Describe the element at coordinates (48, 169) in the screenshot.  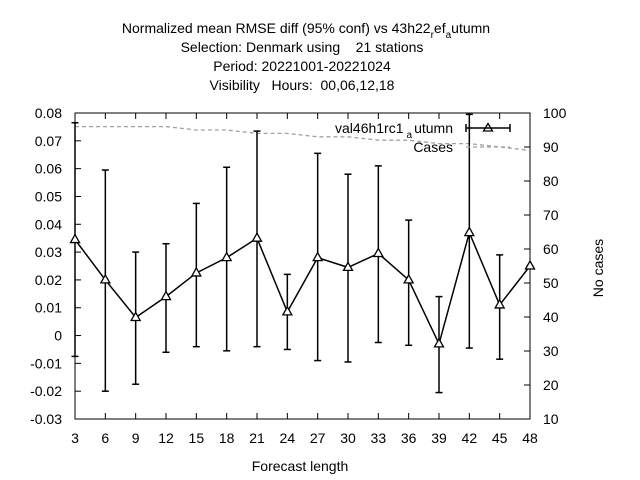
I see `left-tick-label: 0.06` at that location.